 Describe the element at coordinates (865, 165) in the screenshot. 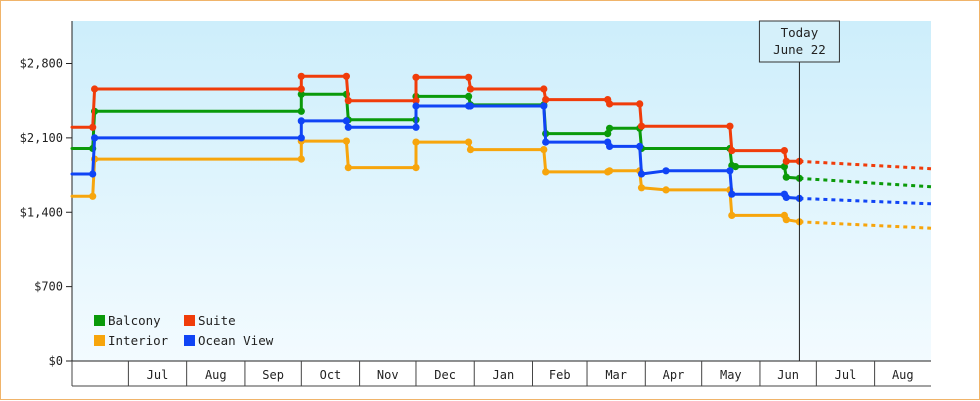

I see `forecast-line-suite` at that location.